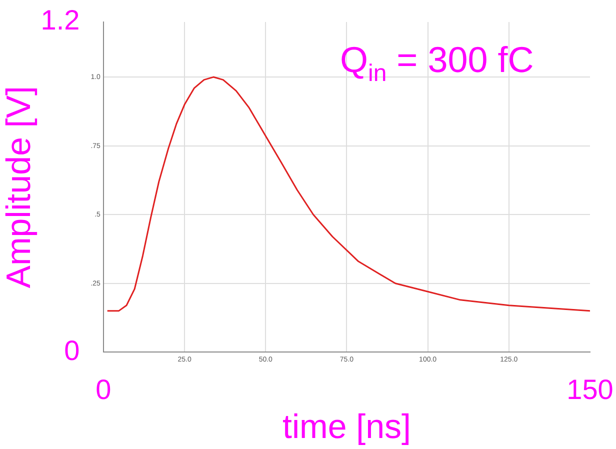  What do you see at coordinates (60, 20) in the screenshot?
I see `y-tick-label: 1.2` at bounding box center [60, 20].